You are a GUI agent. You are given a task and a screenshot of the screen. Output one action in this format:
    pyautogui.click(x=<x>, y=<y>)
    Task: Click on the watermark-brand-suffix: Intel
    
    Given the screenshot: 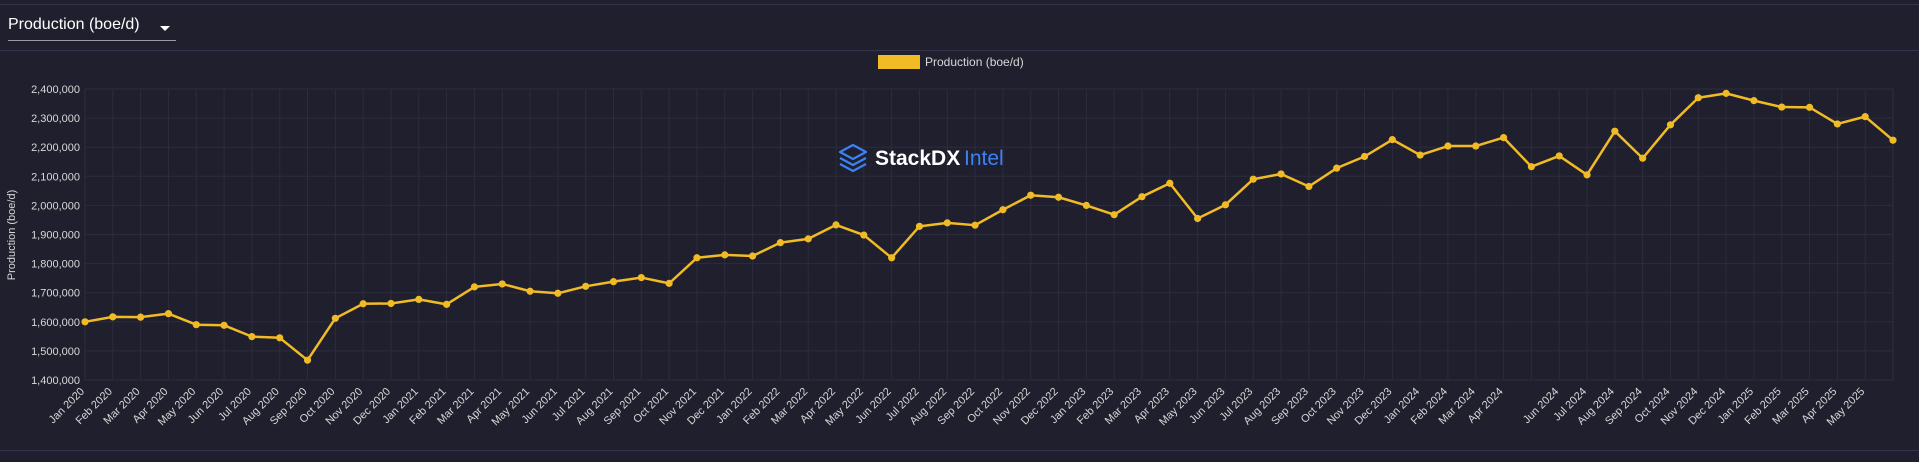 What is the action you would take?
    pyautogui.click(x=984, y=158)
    